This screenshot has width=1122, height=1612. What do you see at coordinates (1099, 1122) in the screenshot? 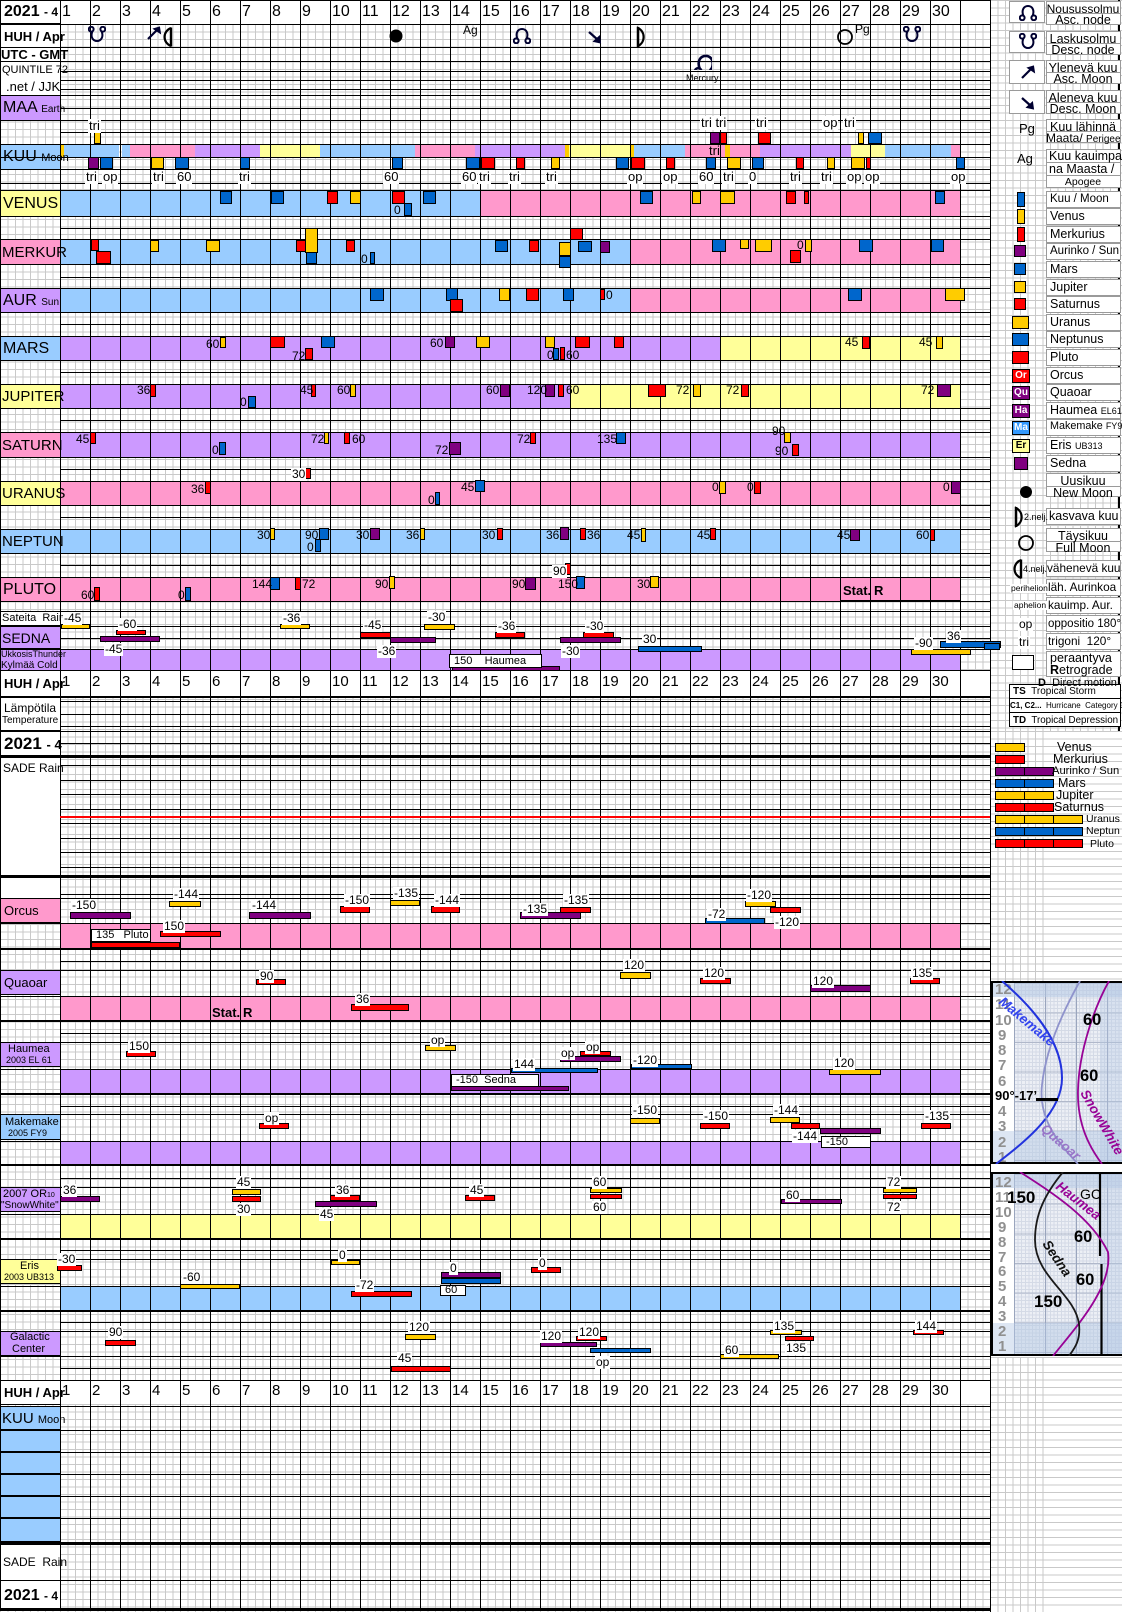
I see `svg-text: SnowWhite` at bounding box center [1099, 1122].